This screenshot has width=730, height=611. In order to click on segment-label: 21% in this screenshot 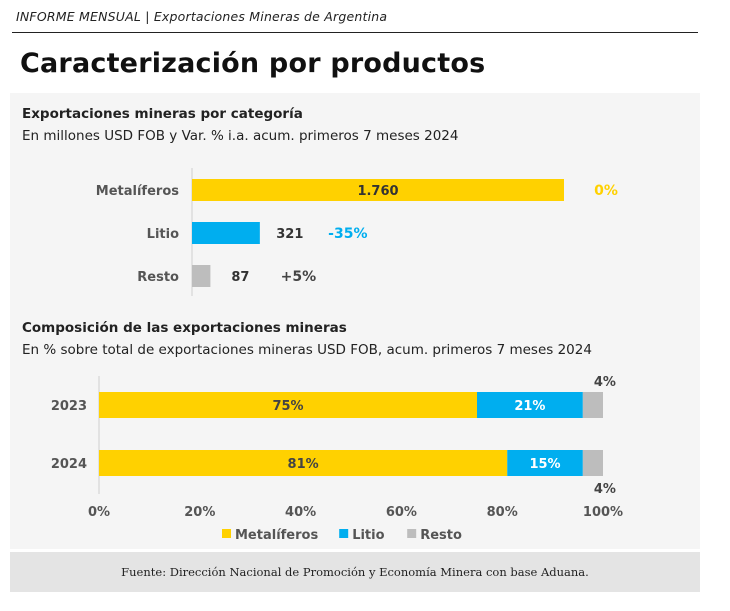, I will do `click(529, 406)`.